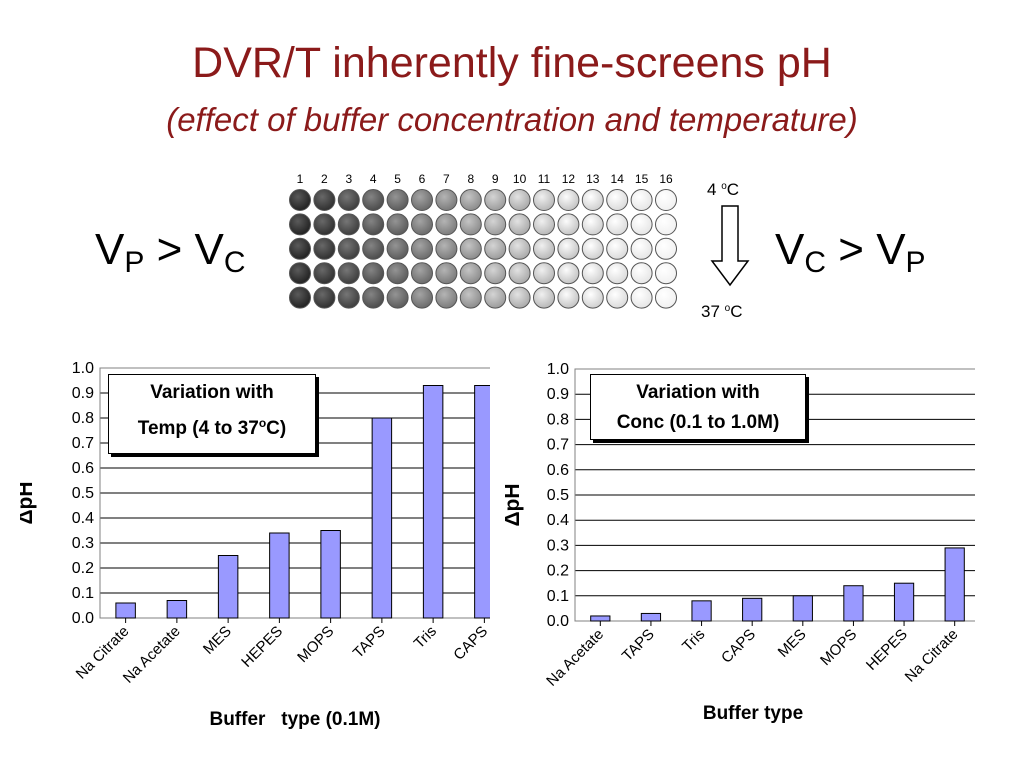 This screenshot has height=768, width=1024. Describe the element at coordinates (209, 249) in the screenshot. I see `left-v2: V` at that location.